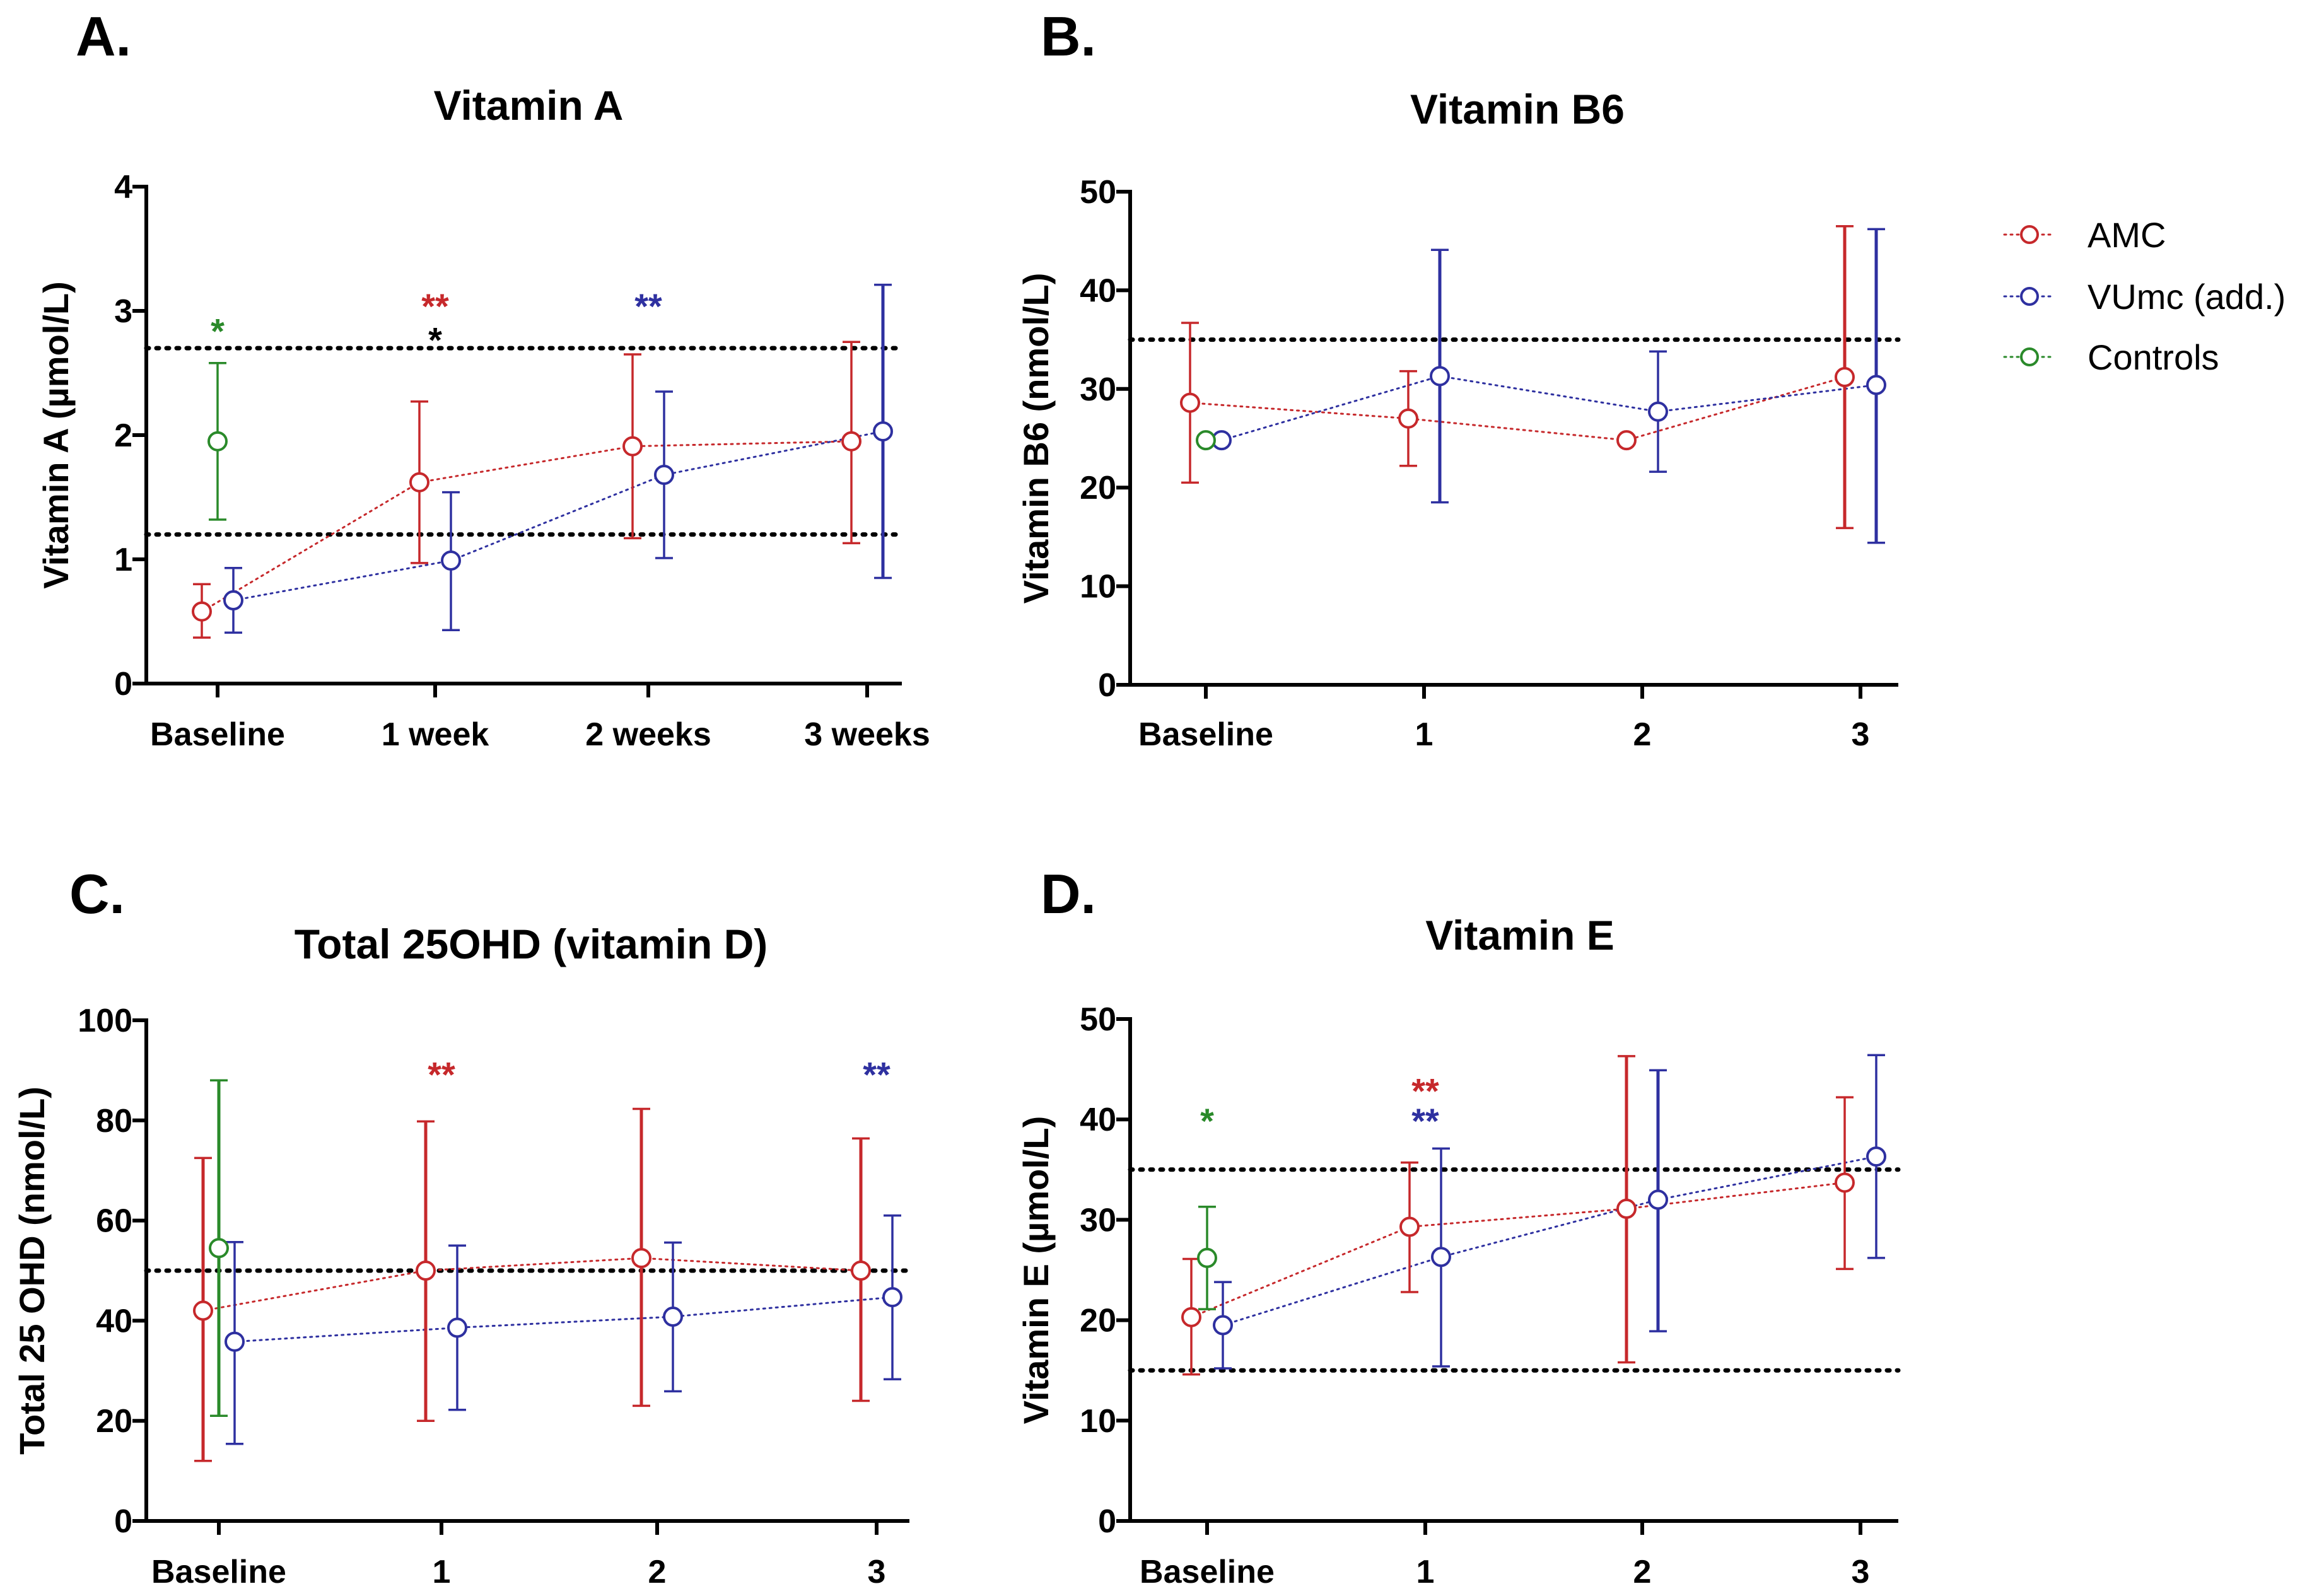 This screenshot has width=2324, height=1596. Describe the element at coordinates (1036, 1270) in the screenshot. I see `y-axis-label: Vitamin E (µmol/L)` at that location.